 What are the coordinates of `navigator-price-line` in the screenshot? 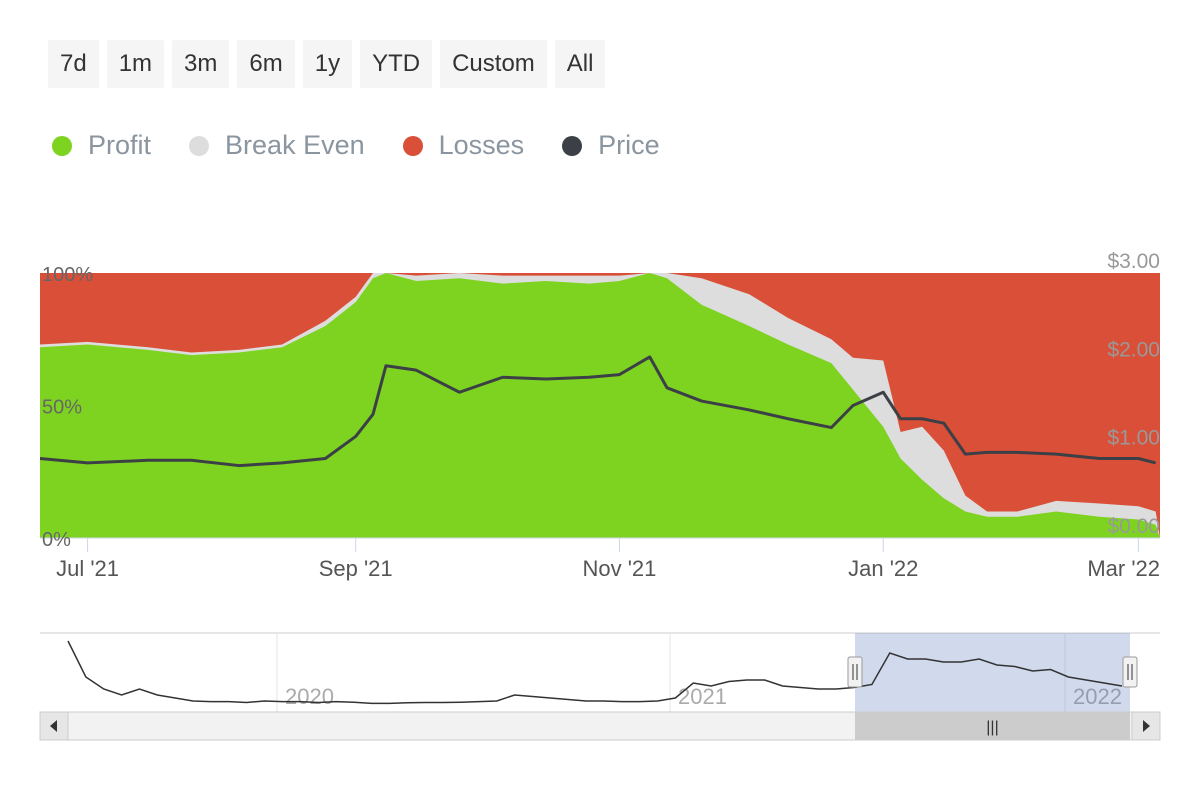 It's located at (595, 672).